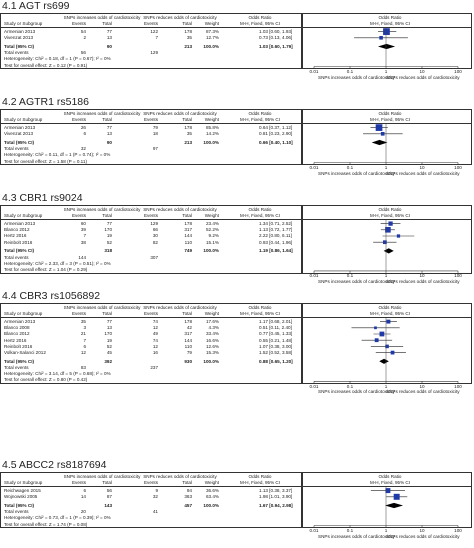 Image resolution: width=474 pixels, height=548 pixels. Describe the element at coordinates (211, 313) in the screenshot. I see `weight-column-header: Weight` at that location.